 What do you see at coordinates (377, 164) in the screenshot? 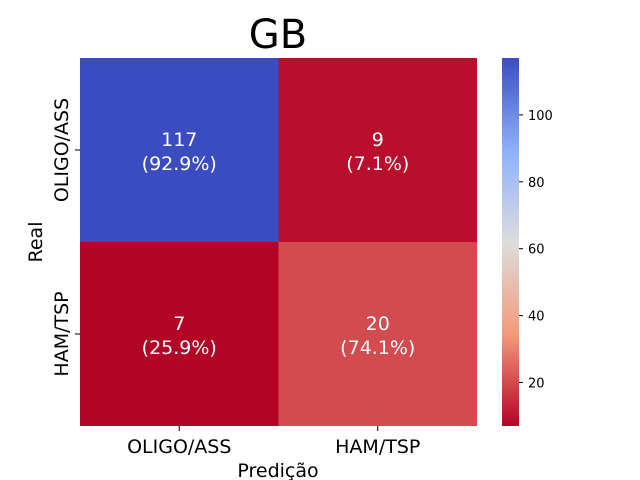
I see `cell-percent-label: (7.1%)` at bounding box center [377, 164].